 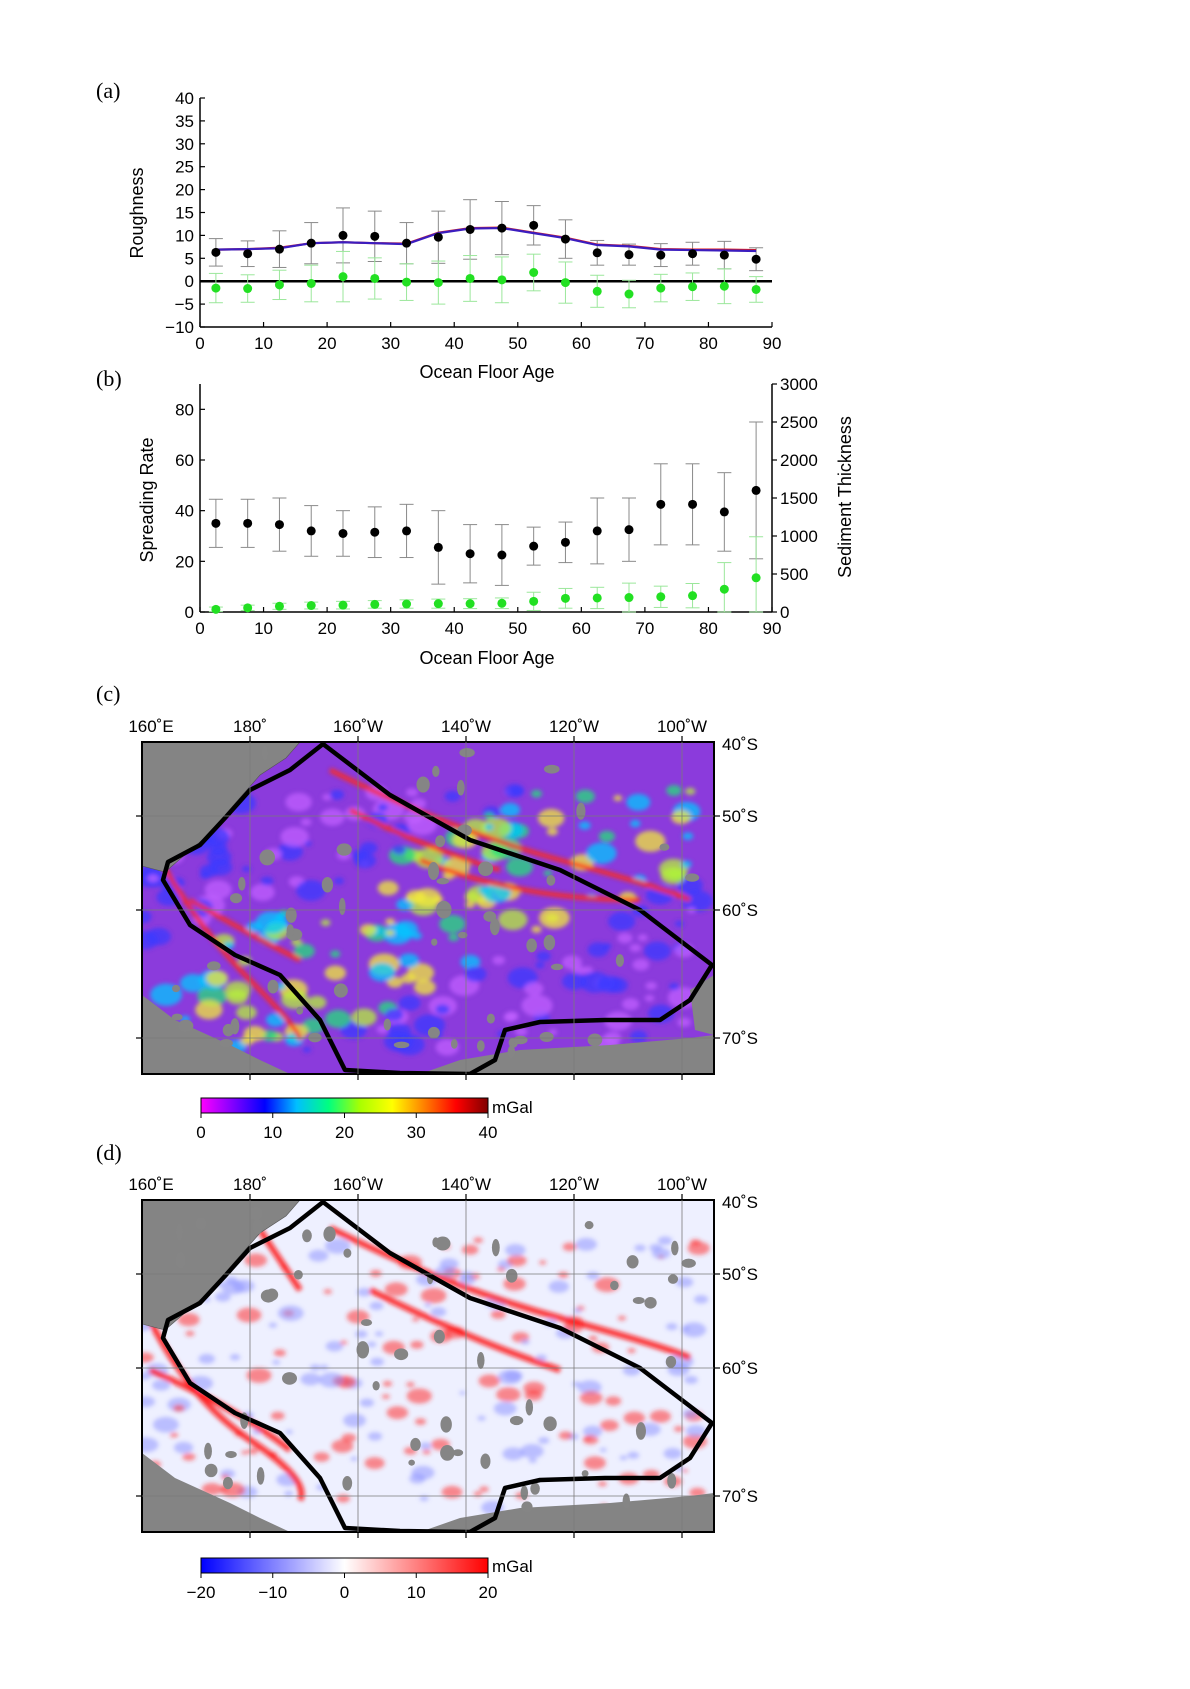 I want to click on chart-a-ytick-label: 10, so click(x=184, y=235).